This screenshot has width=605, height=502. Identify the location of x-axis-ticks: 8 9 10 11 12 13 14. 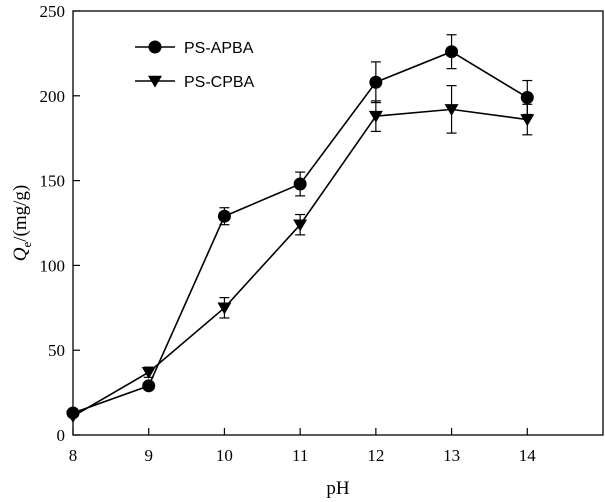
(303, 446).